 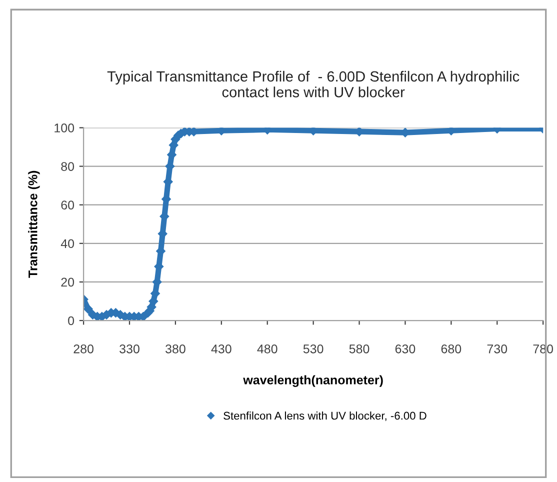 I want to click on x-tick-label: 680, so click(x=451, y=349).